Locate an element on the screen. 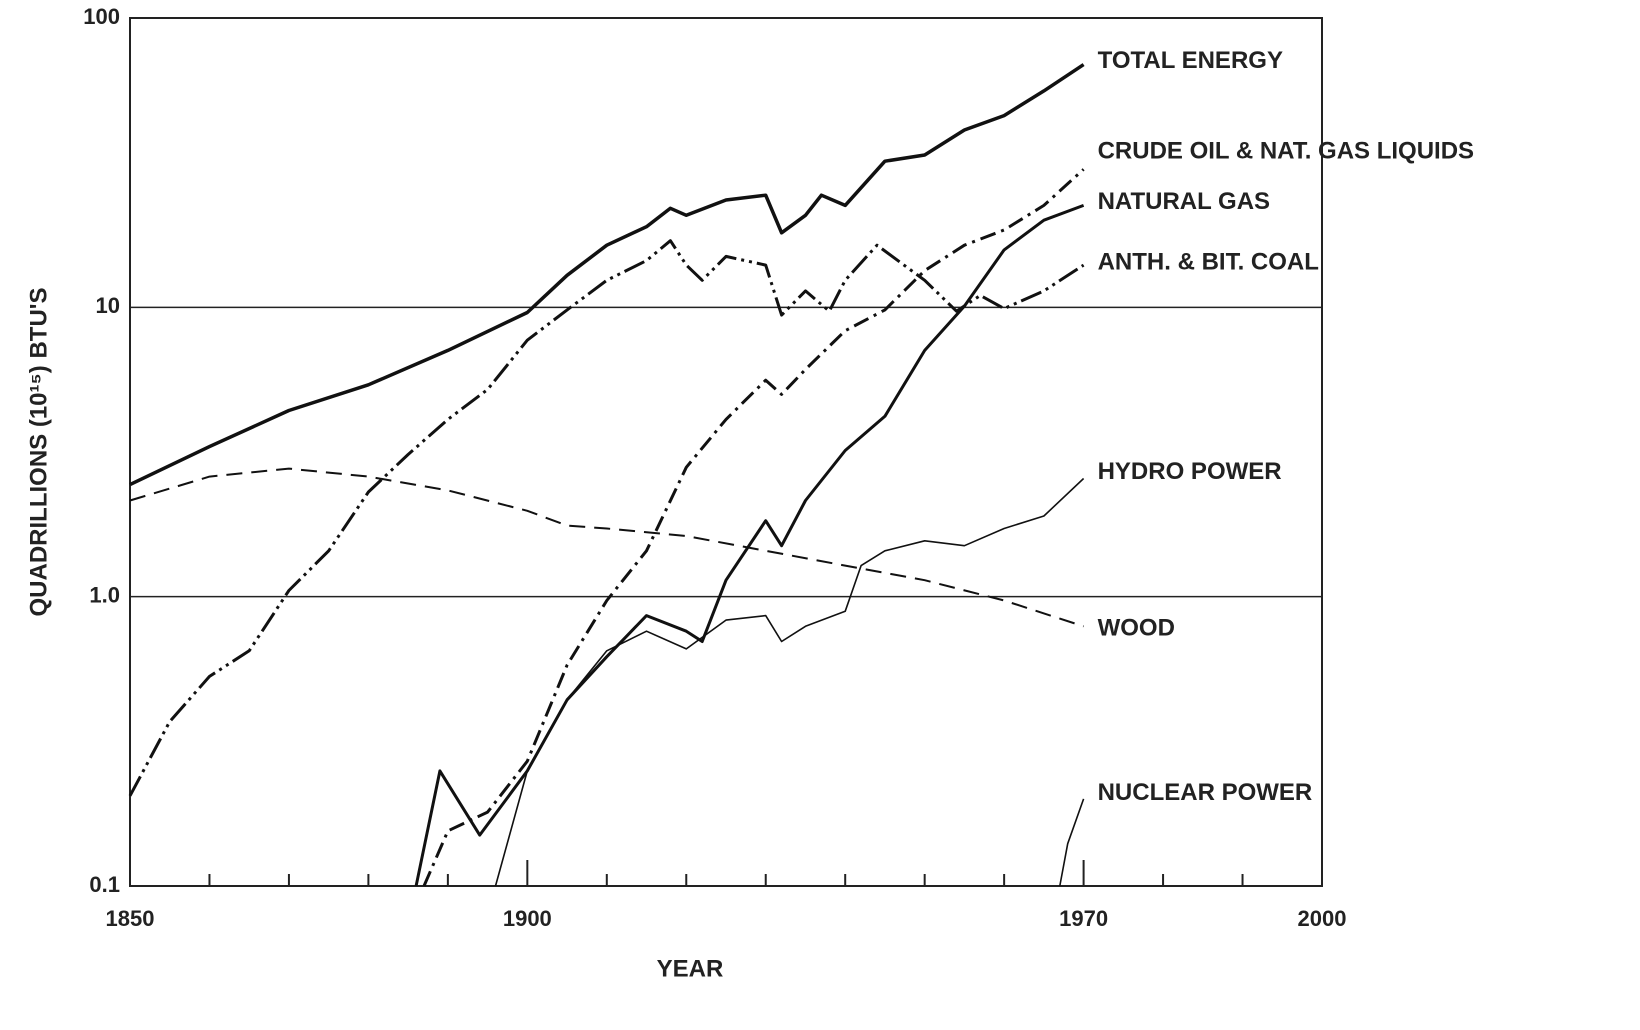 The width and height of the screenshot is (1640, 1030). series-label: WOOD is located at coordinates (1136, 628).